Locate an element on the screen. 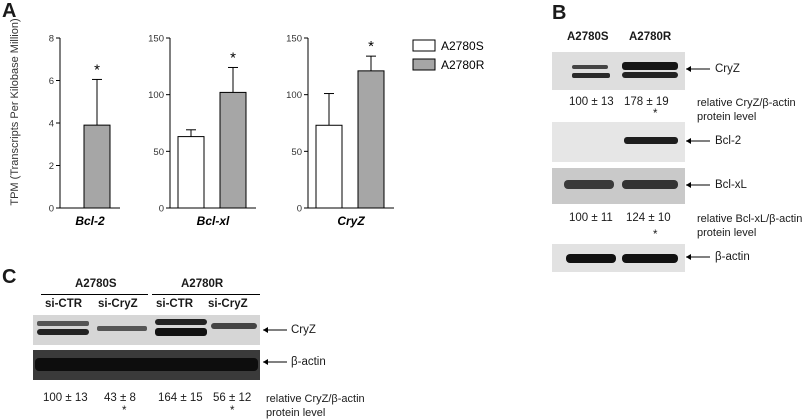 The width and height of the screenshot is (809, 420). x-label-cryz: CryZ is located at coordinates (351, 221).